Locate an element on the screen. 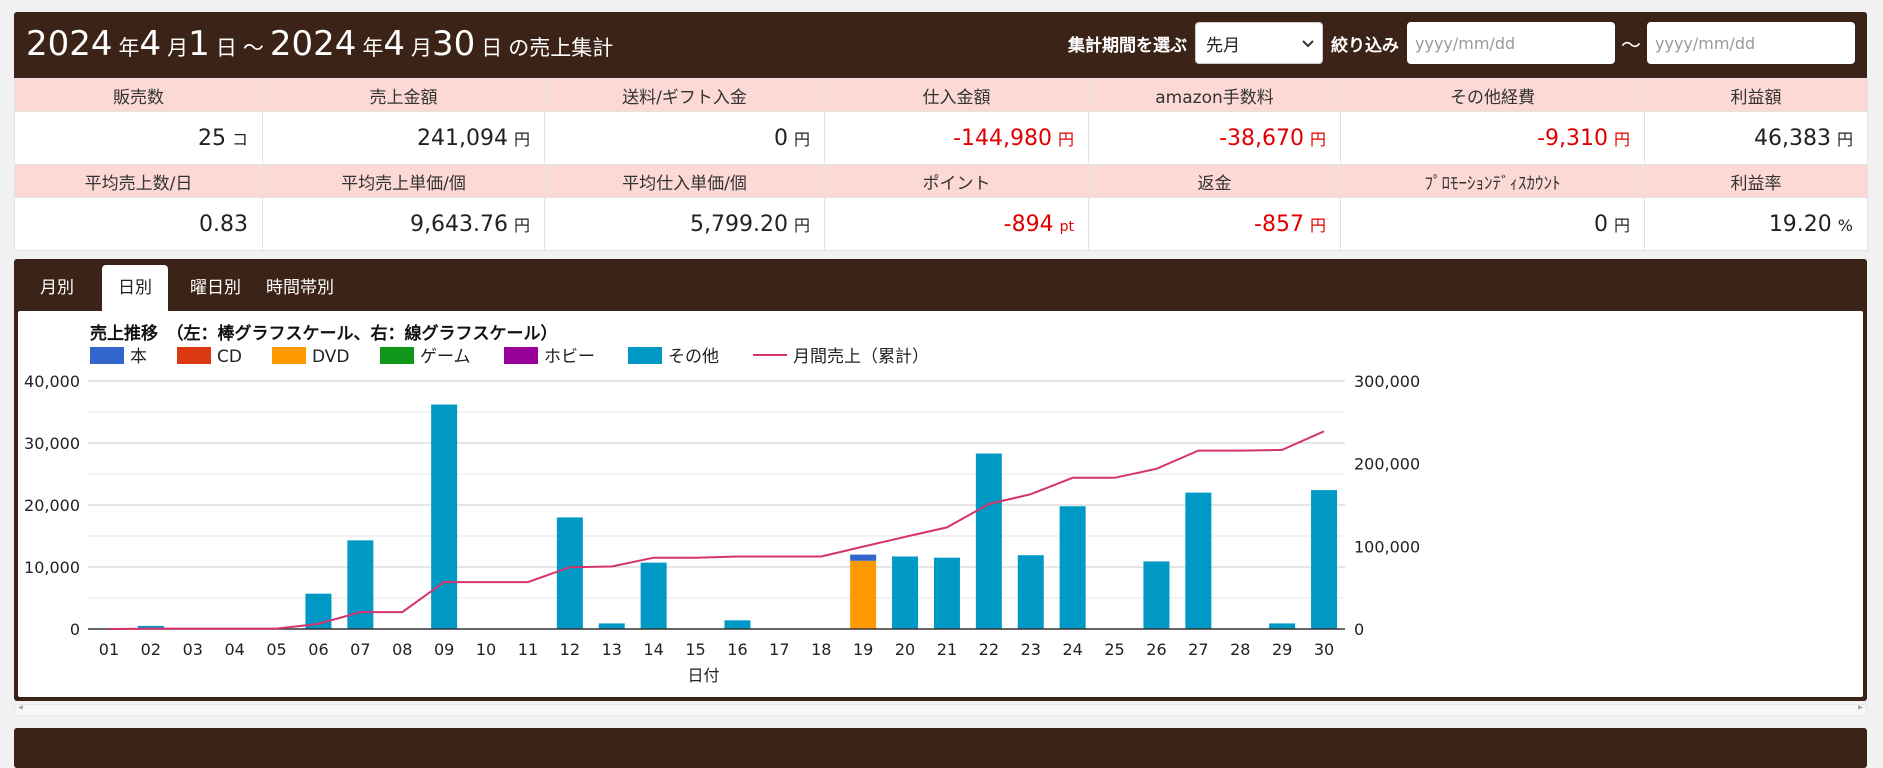 The height and width of the screenshot is (768, 1883). x-tick-label: 12 is located at coordinates (570, 649).